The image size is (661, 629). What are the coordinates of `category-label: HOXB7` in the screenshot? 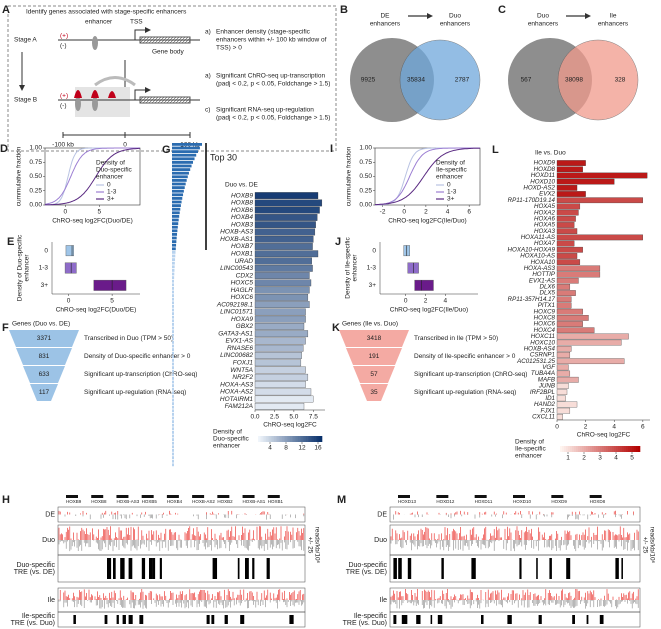 It's located at (242, 246).